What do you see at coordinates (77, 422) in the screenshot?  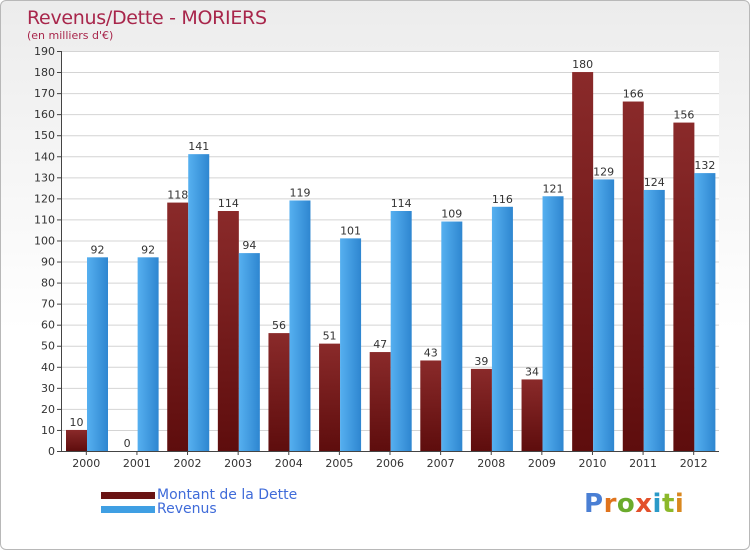 I see `data-label: 10` at bounding box center [77, 422].